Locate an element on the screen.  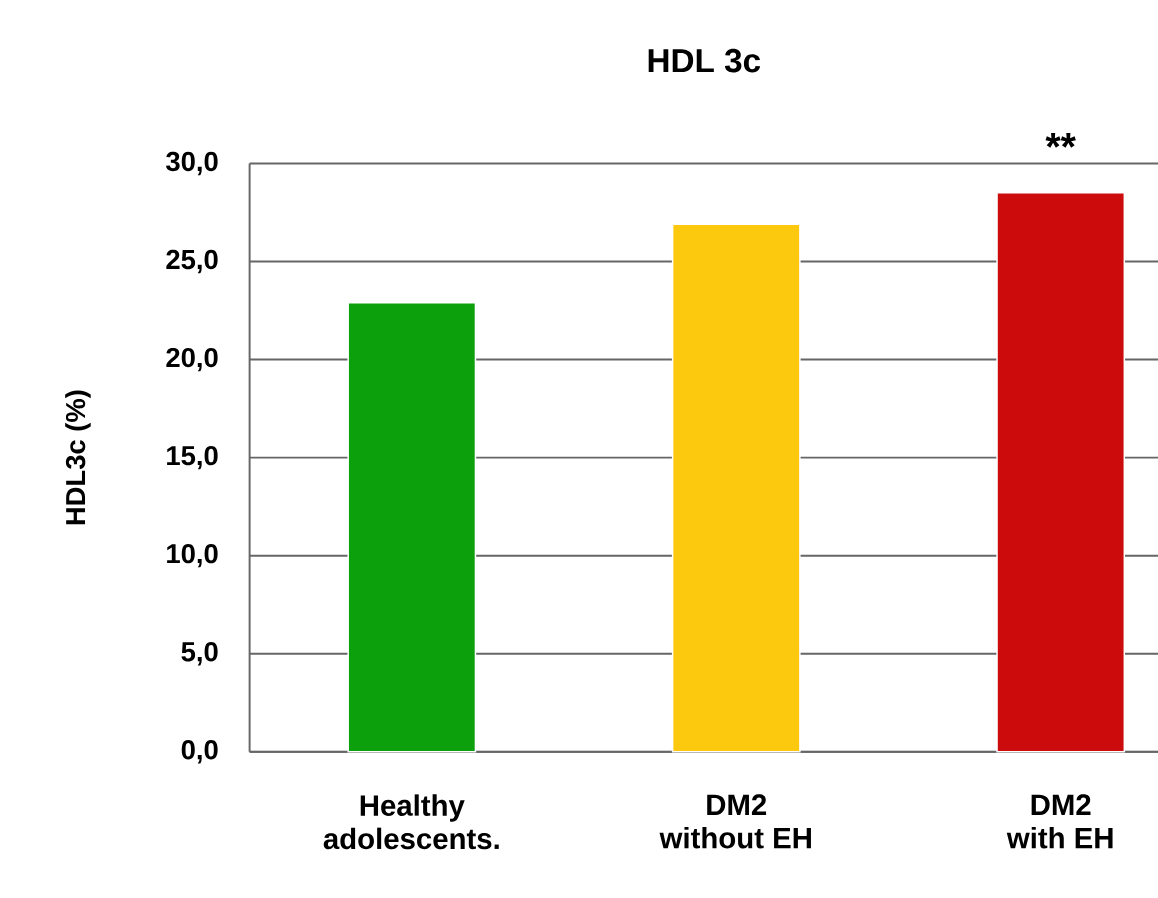
y-tick-label: 20,0 is located at coordinates (192, 360).